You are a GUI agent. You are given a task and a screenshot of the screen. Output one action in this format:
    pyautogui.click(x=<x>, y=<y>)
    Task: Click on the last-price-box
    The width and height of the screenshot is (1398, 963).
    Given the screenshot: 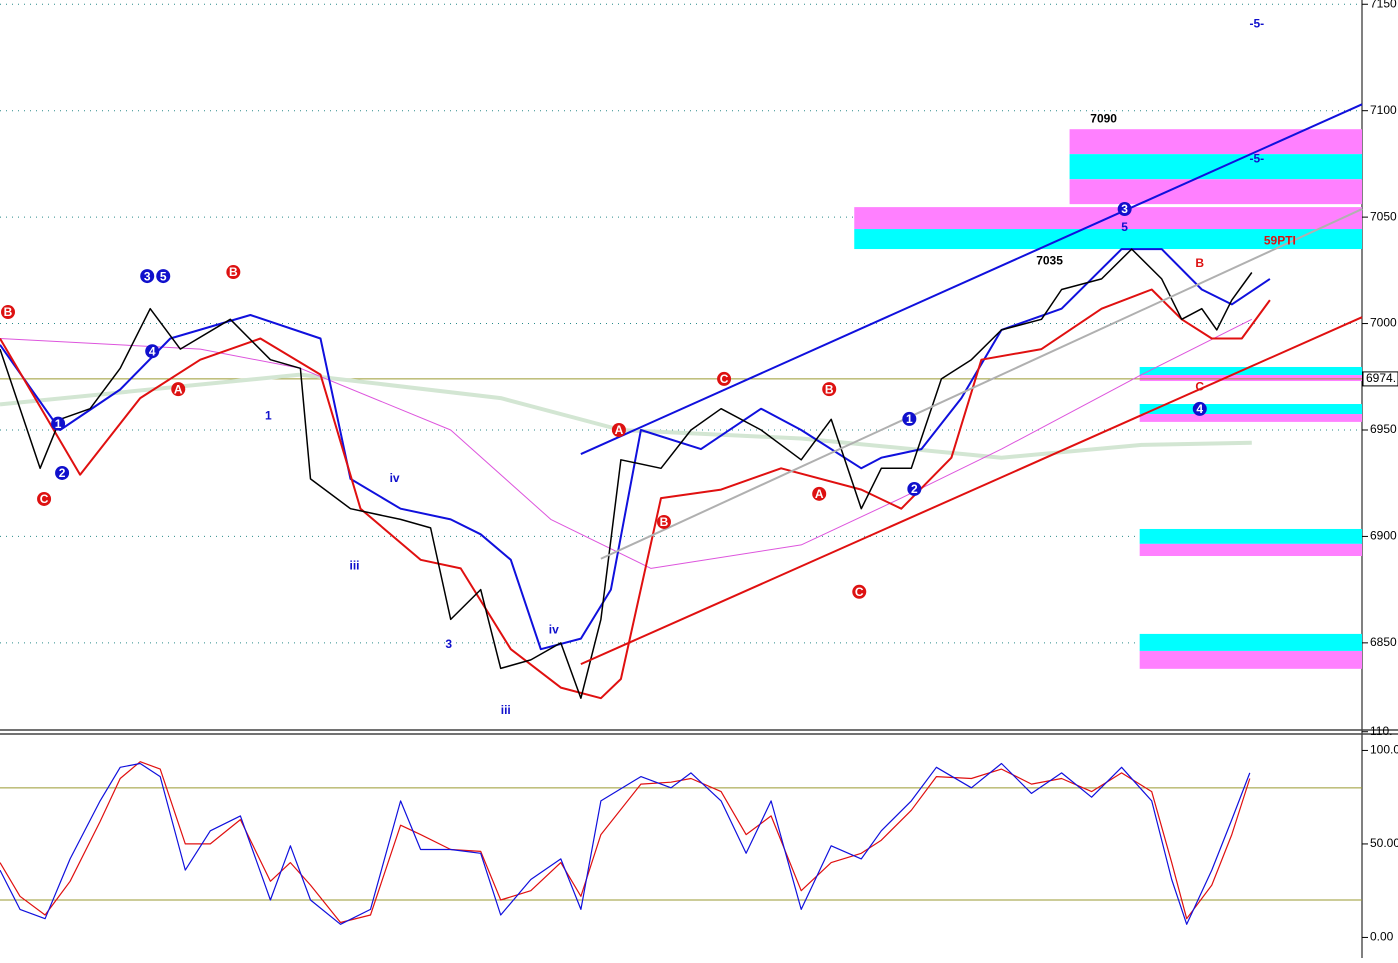 What is the action you would take?
    pyautogui.click(x=1380, y=379)
    